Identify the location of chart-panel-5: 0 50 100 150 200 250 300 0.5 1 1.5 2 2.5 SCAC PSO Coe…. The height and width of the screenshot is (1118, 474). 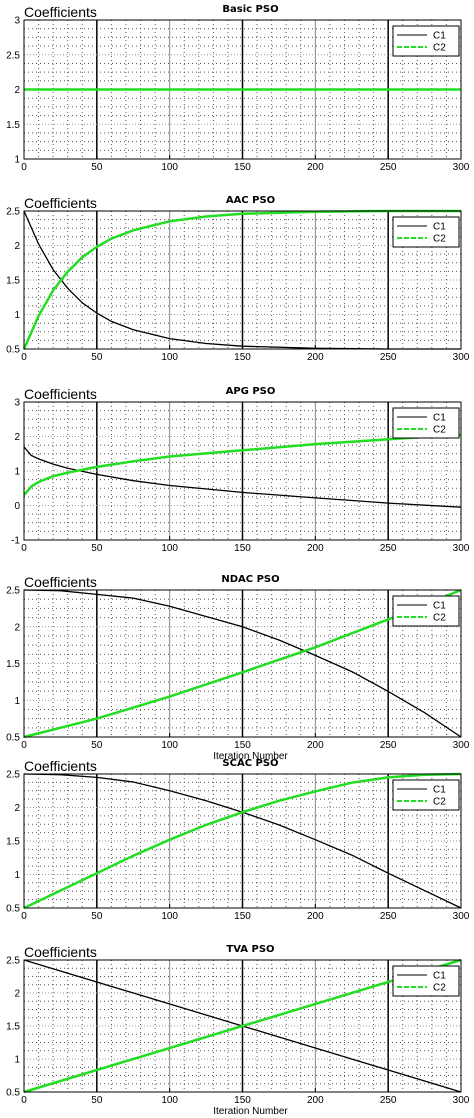
(238, 840).